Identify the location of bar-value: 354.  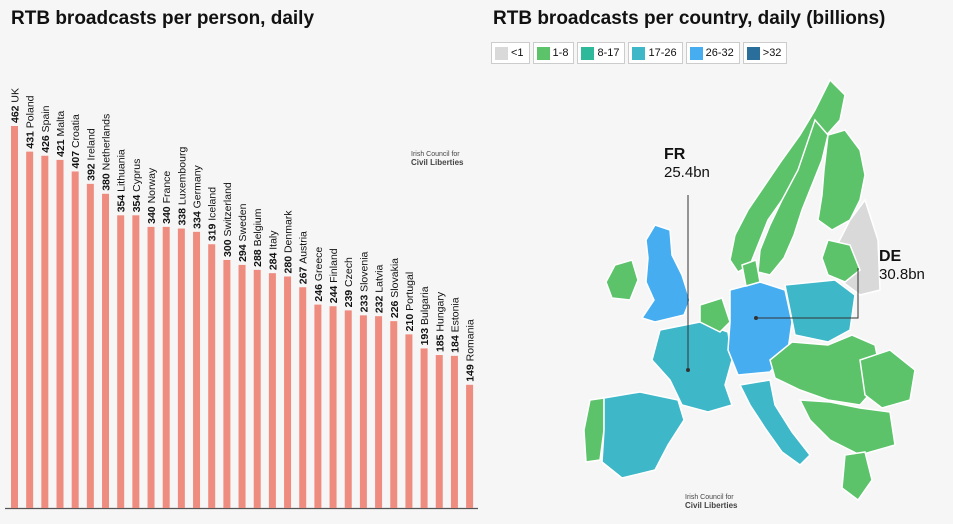
(137, 202).